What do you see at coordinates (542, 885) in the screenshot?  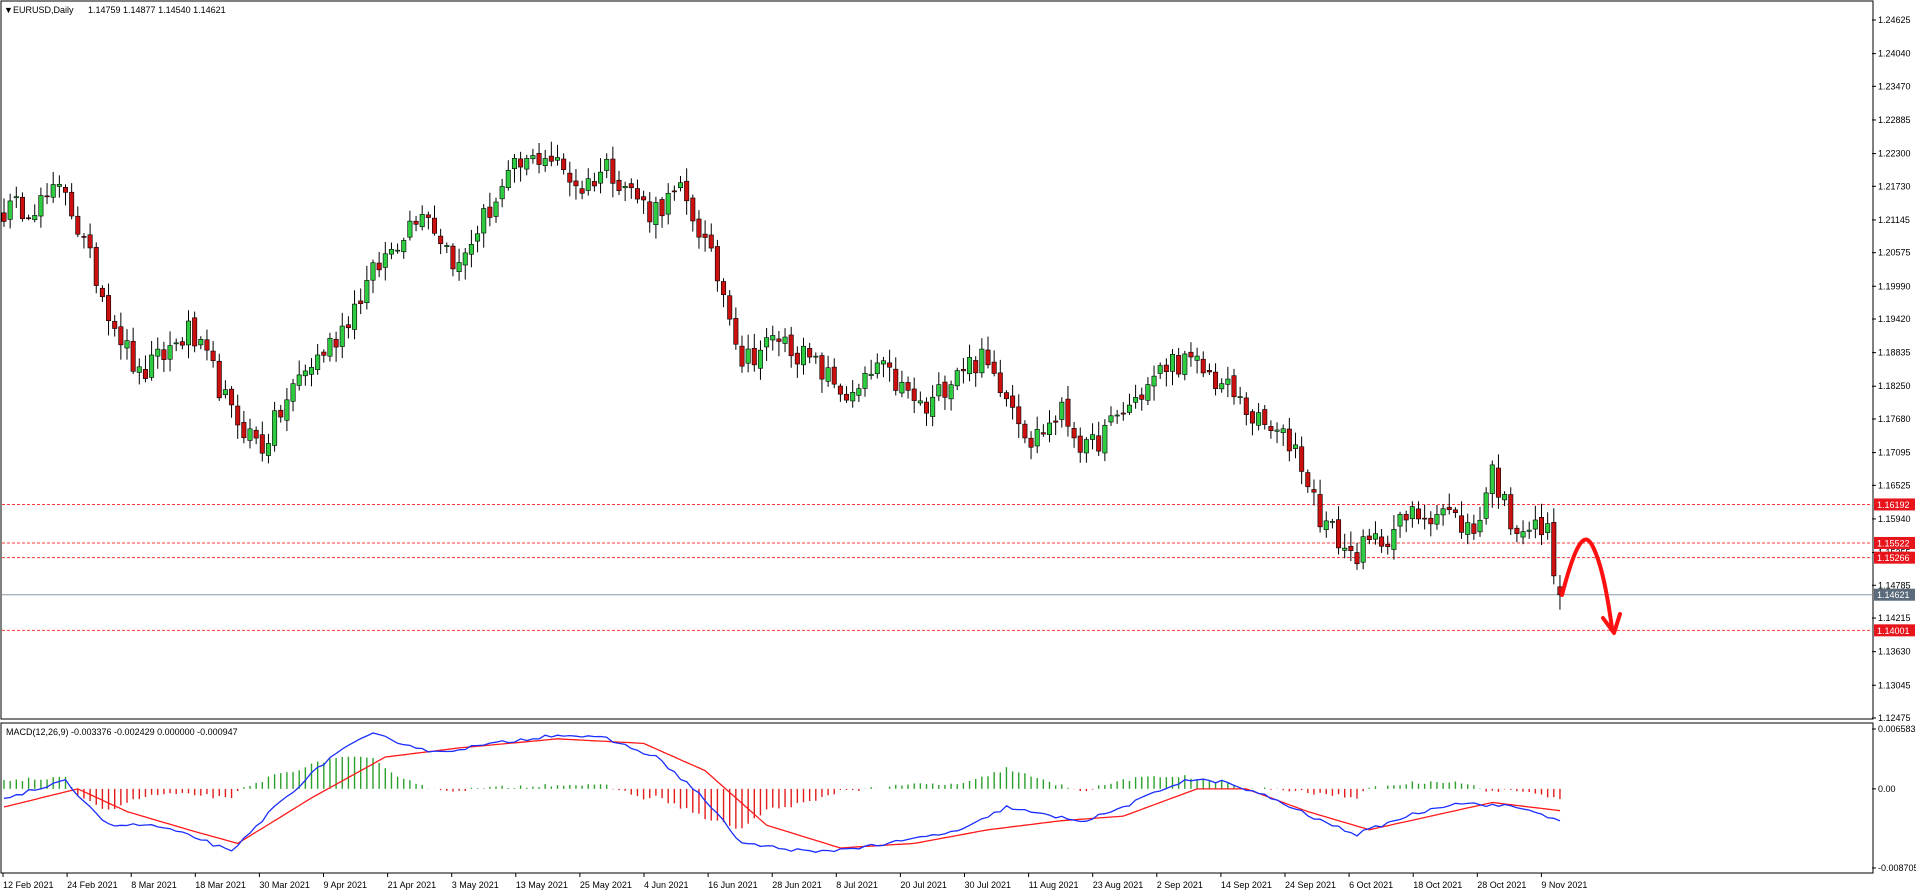 I see `date-tick-label: 13 May 2021` at bounding box center [542, 885].